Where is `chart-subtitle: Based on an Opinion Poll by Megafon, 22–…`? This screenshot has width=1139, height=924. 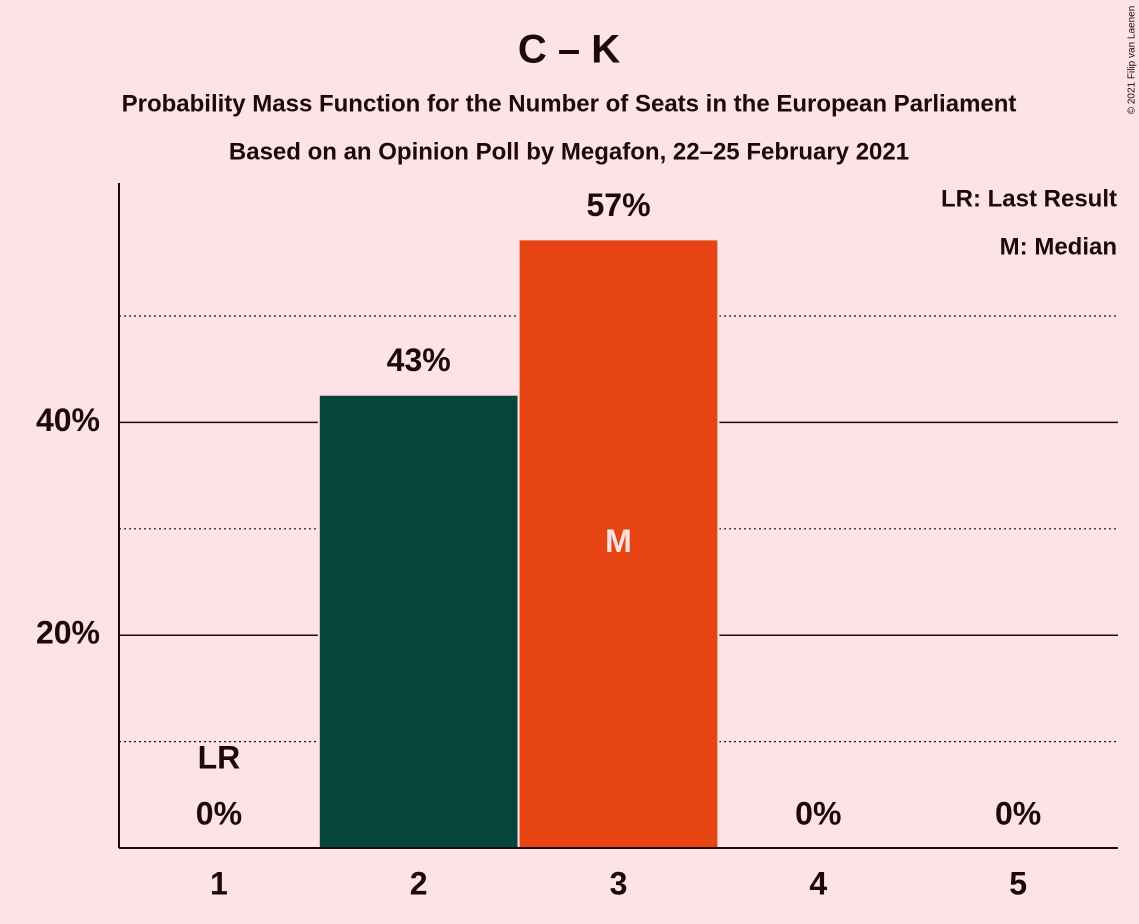
chart-subtitle: Based on an Opinion Poll by Megafon, 22–… is located at coordinates (569, 151).